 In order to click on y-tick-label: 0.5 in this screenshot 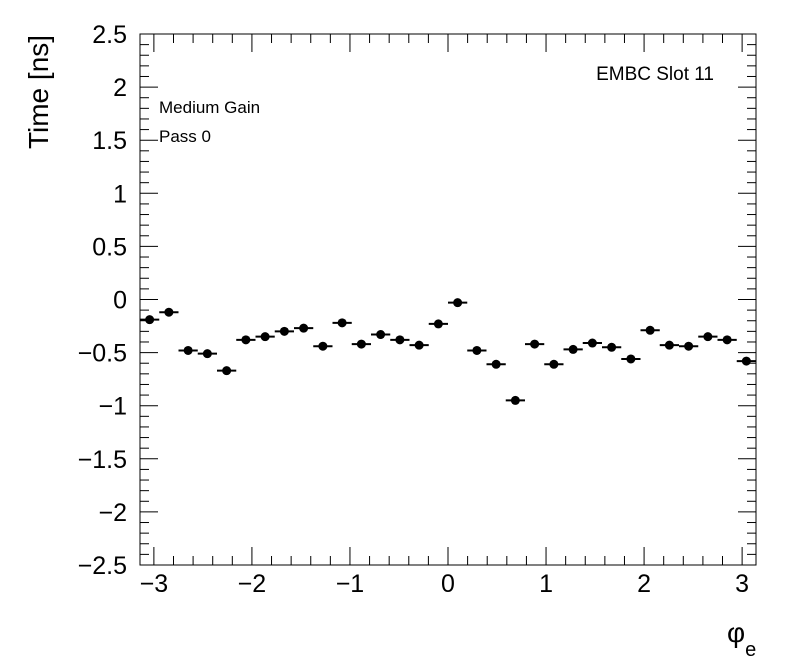, I will do `click(109, 247)`.